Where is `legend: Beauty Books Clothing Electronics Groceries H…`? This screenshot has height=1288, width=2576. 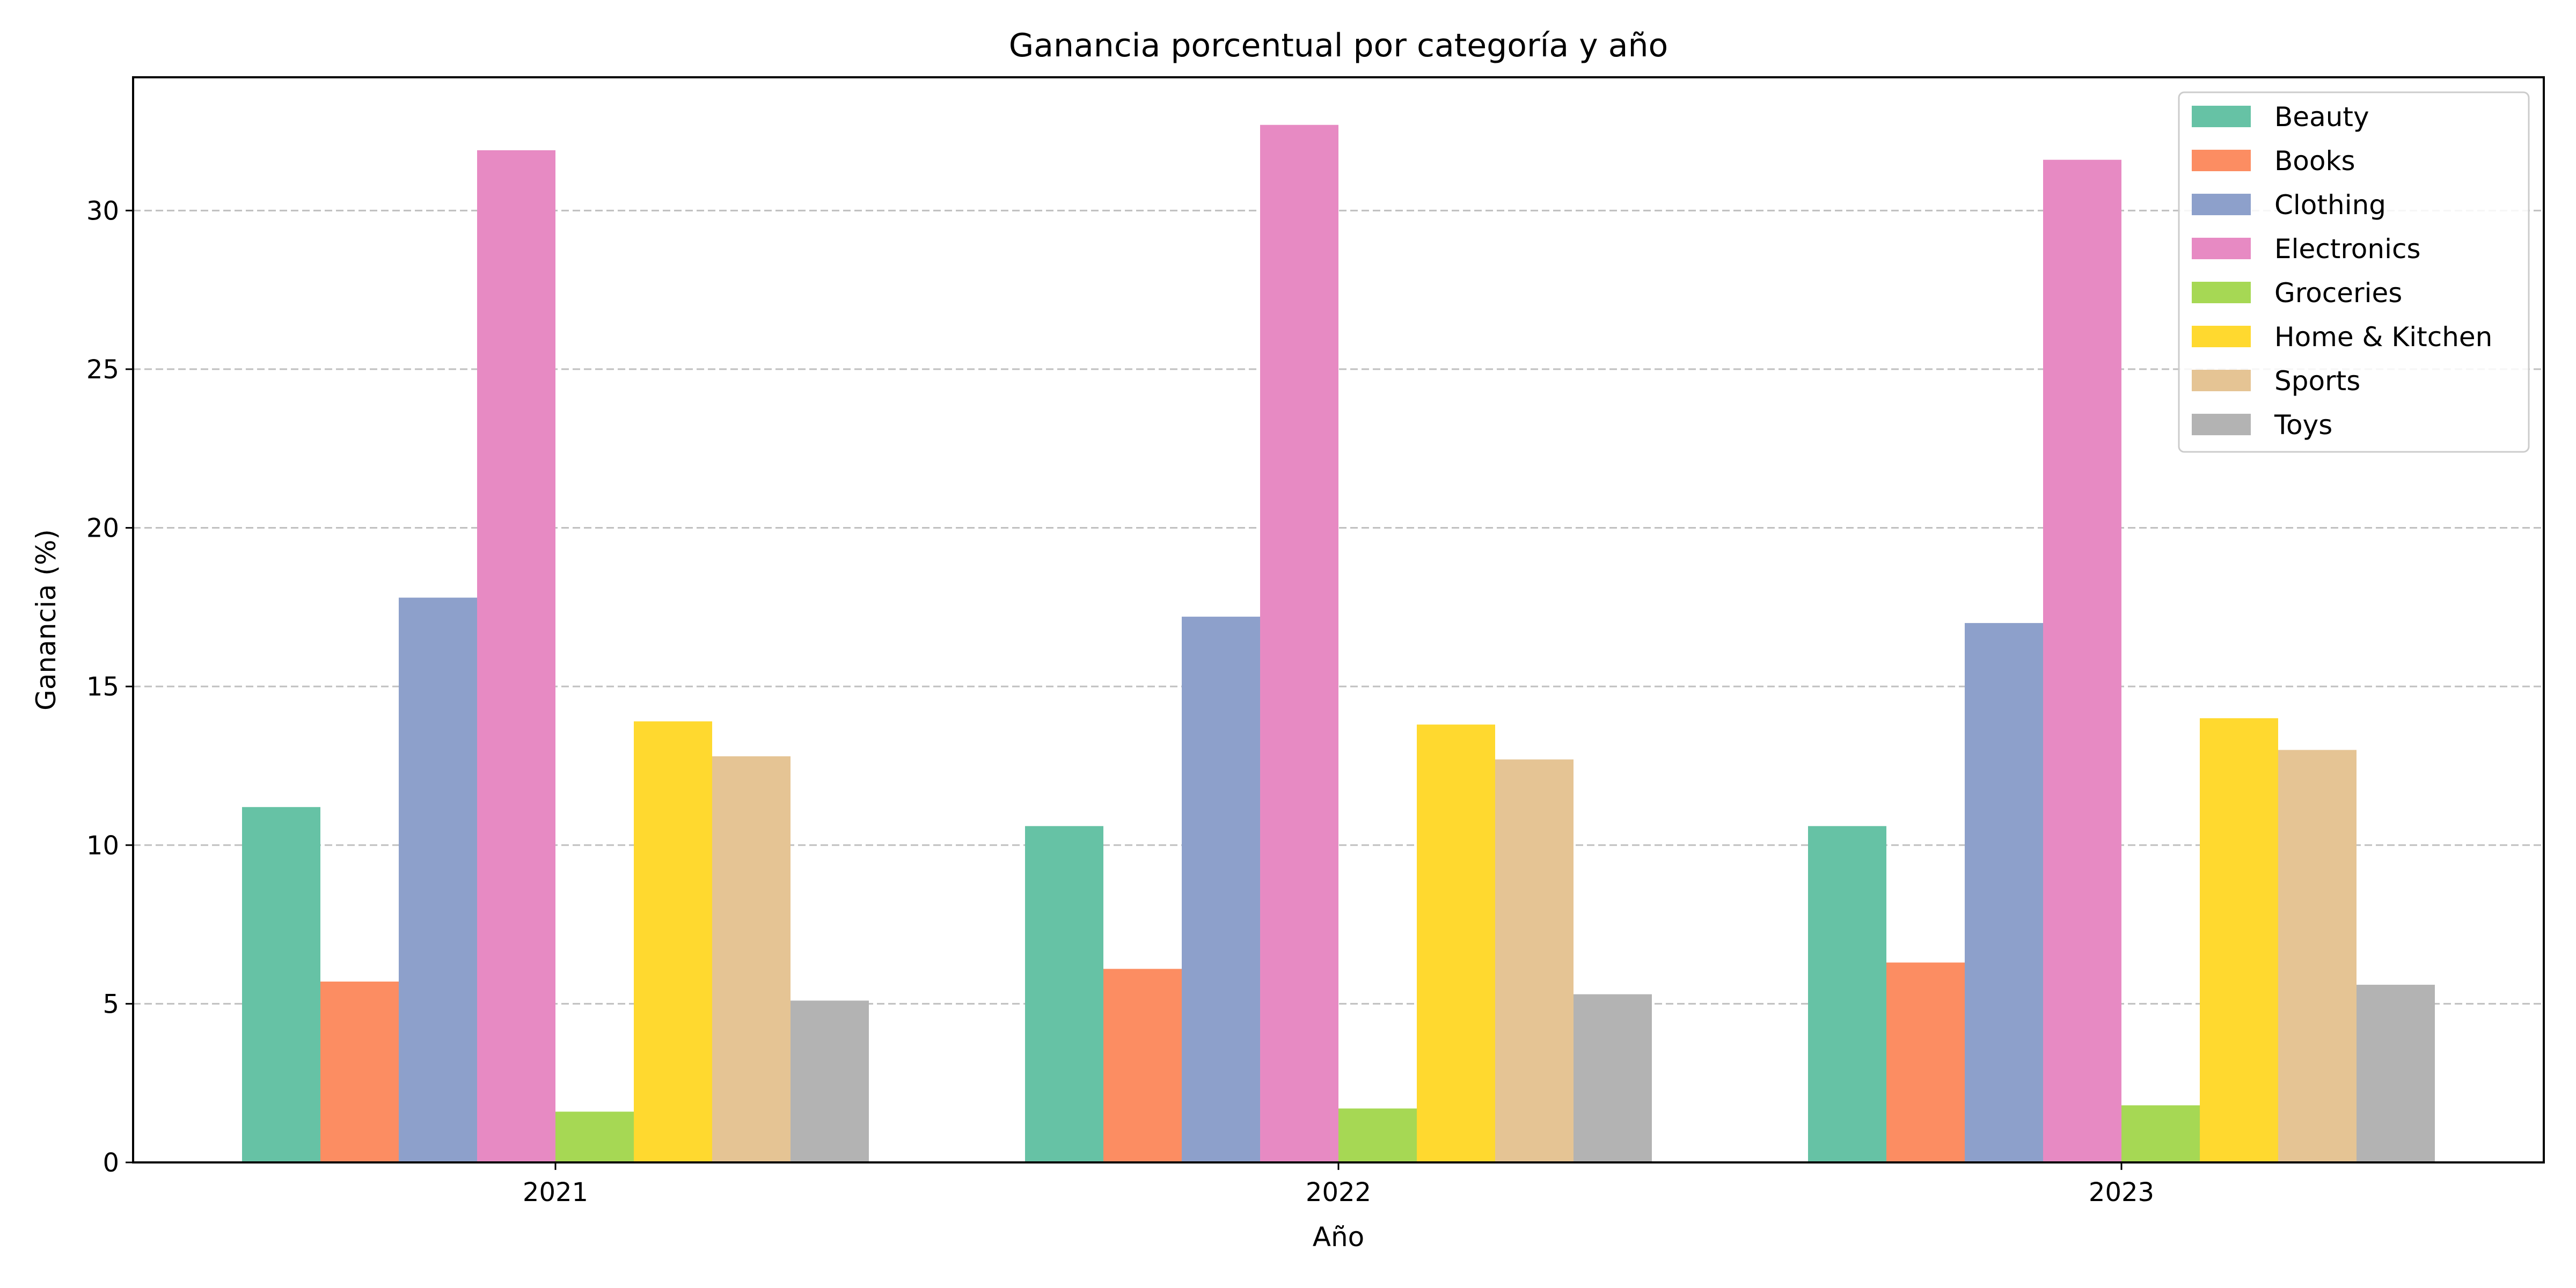
legend: Beauty Books Clothing Electronics Groceries H… is located at coordinates (2354, 272).